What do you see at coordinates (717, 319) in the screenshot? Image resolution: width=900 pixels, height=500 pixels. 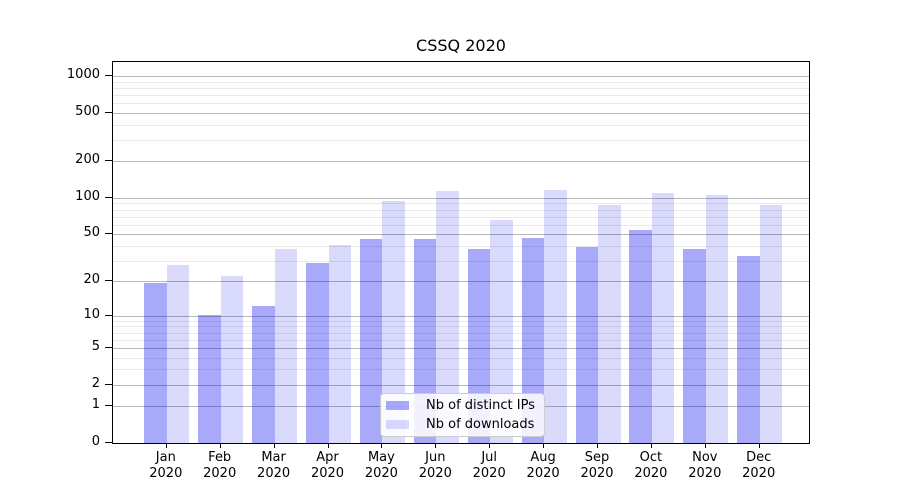 I see `bar-downloads-nov` at bounding box center [717, 319].